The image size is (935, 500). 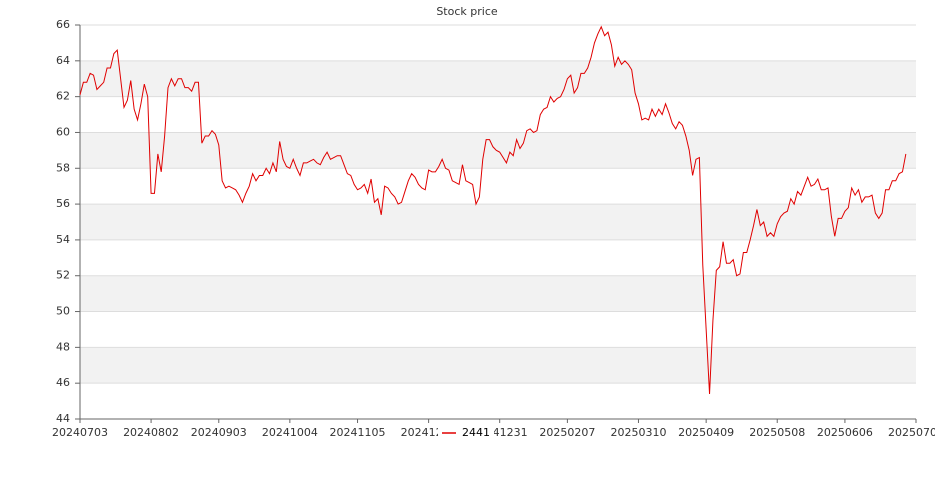 What do you see at coordinates (63, 382) in the screenshot?
I see `y-tick-label: 46` at bounding box center [63, 382].